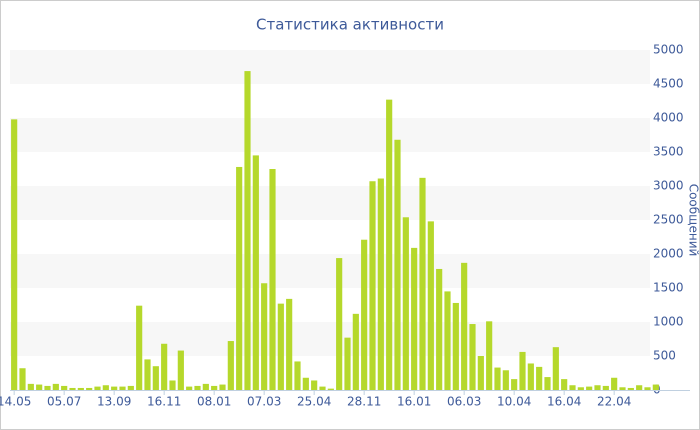  I want to click on x-tick-label: 25.04, so click(314, 402).